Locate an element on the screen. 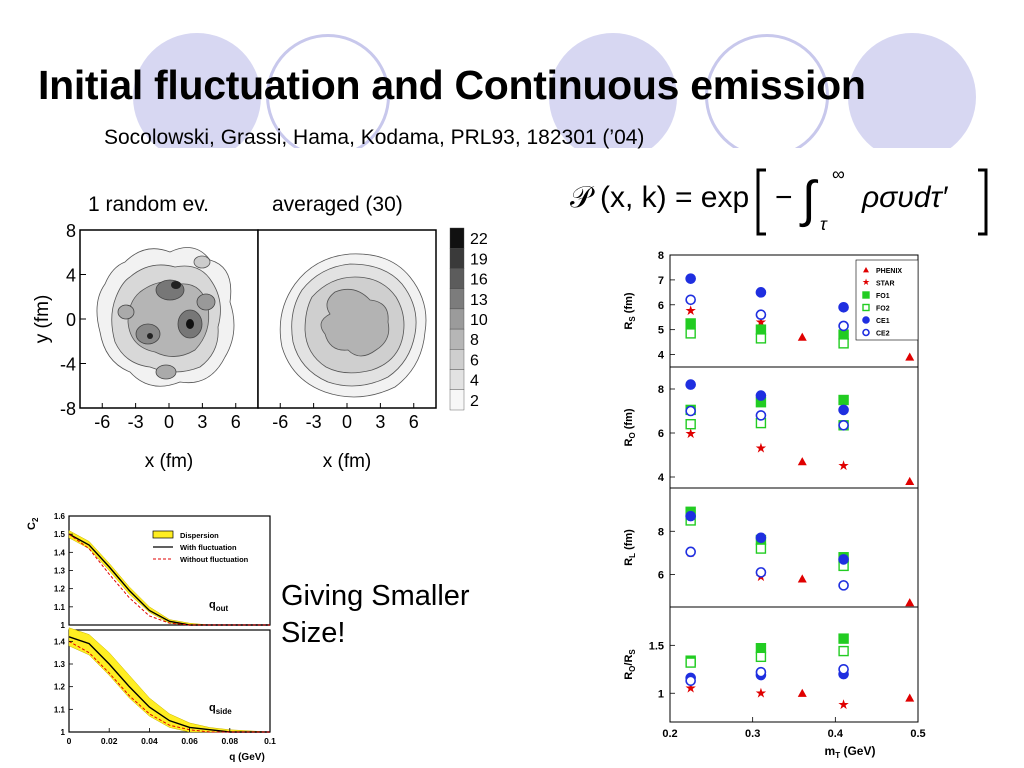  density-xlabel-left: x (fm) is located at coordinates (169, 461).